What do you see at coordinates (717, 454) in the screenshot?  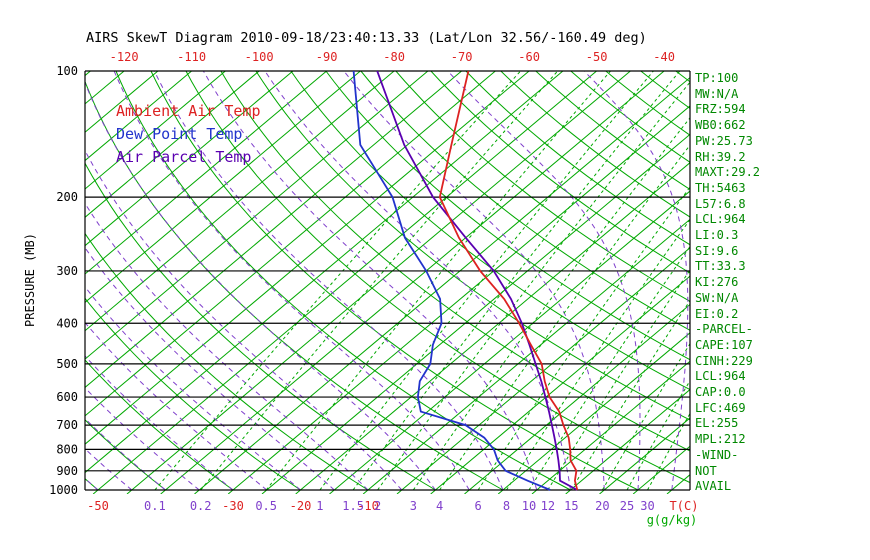 I see `stat-line: -WIND-` at bounding box center [717, 454].